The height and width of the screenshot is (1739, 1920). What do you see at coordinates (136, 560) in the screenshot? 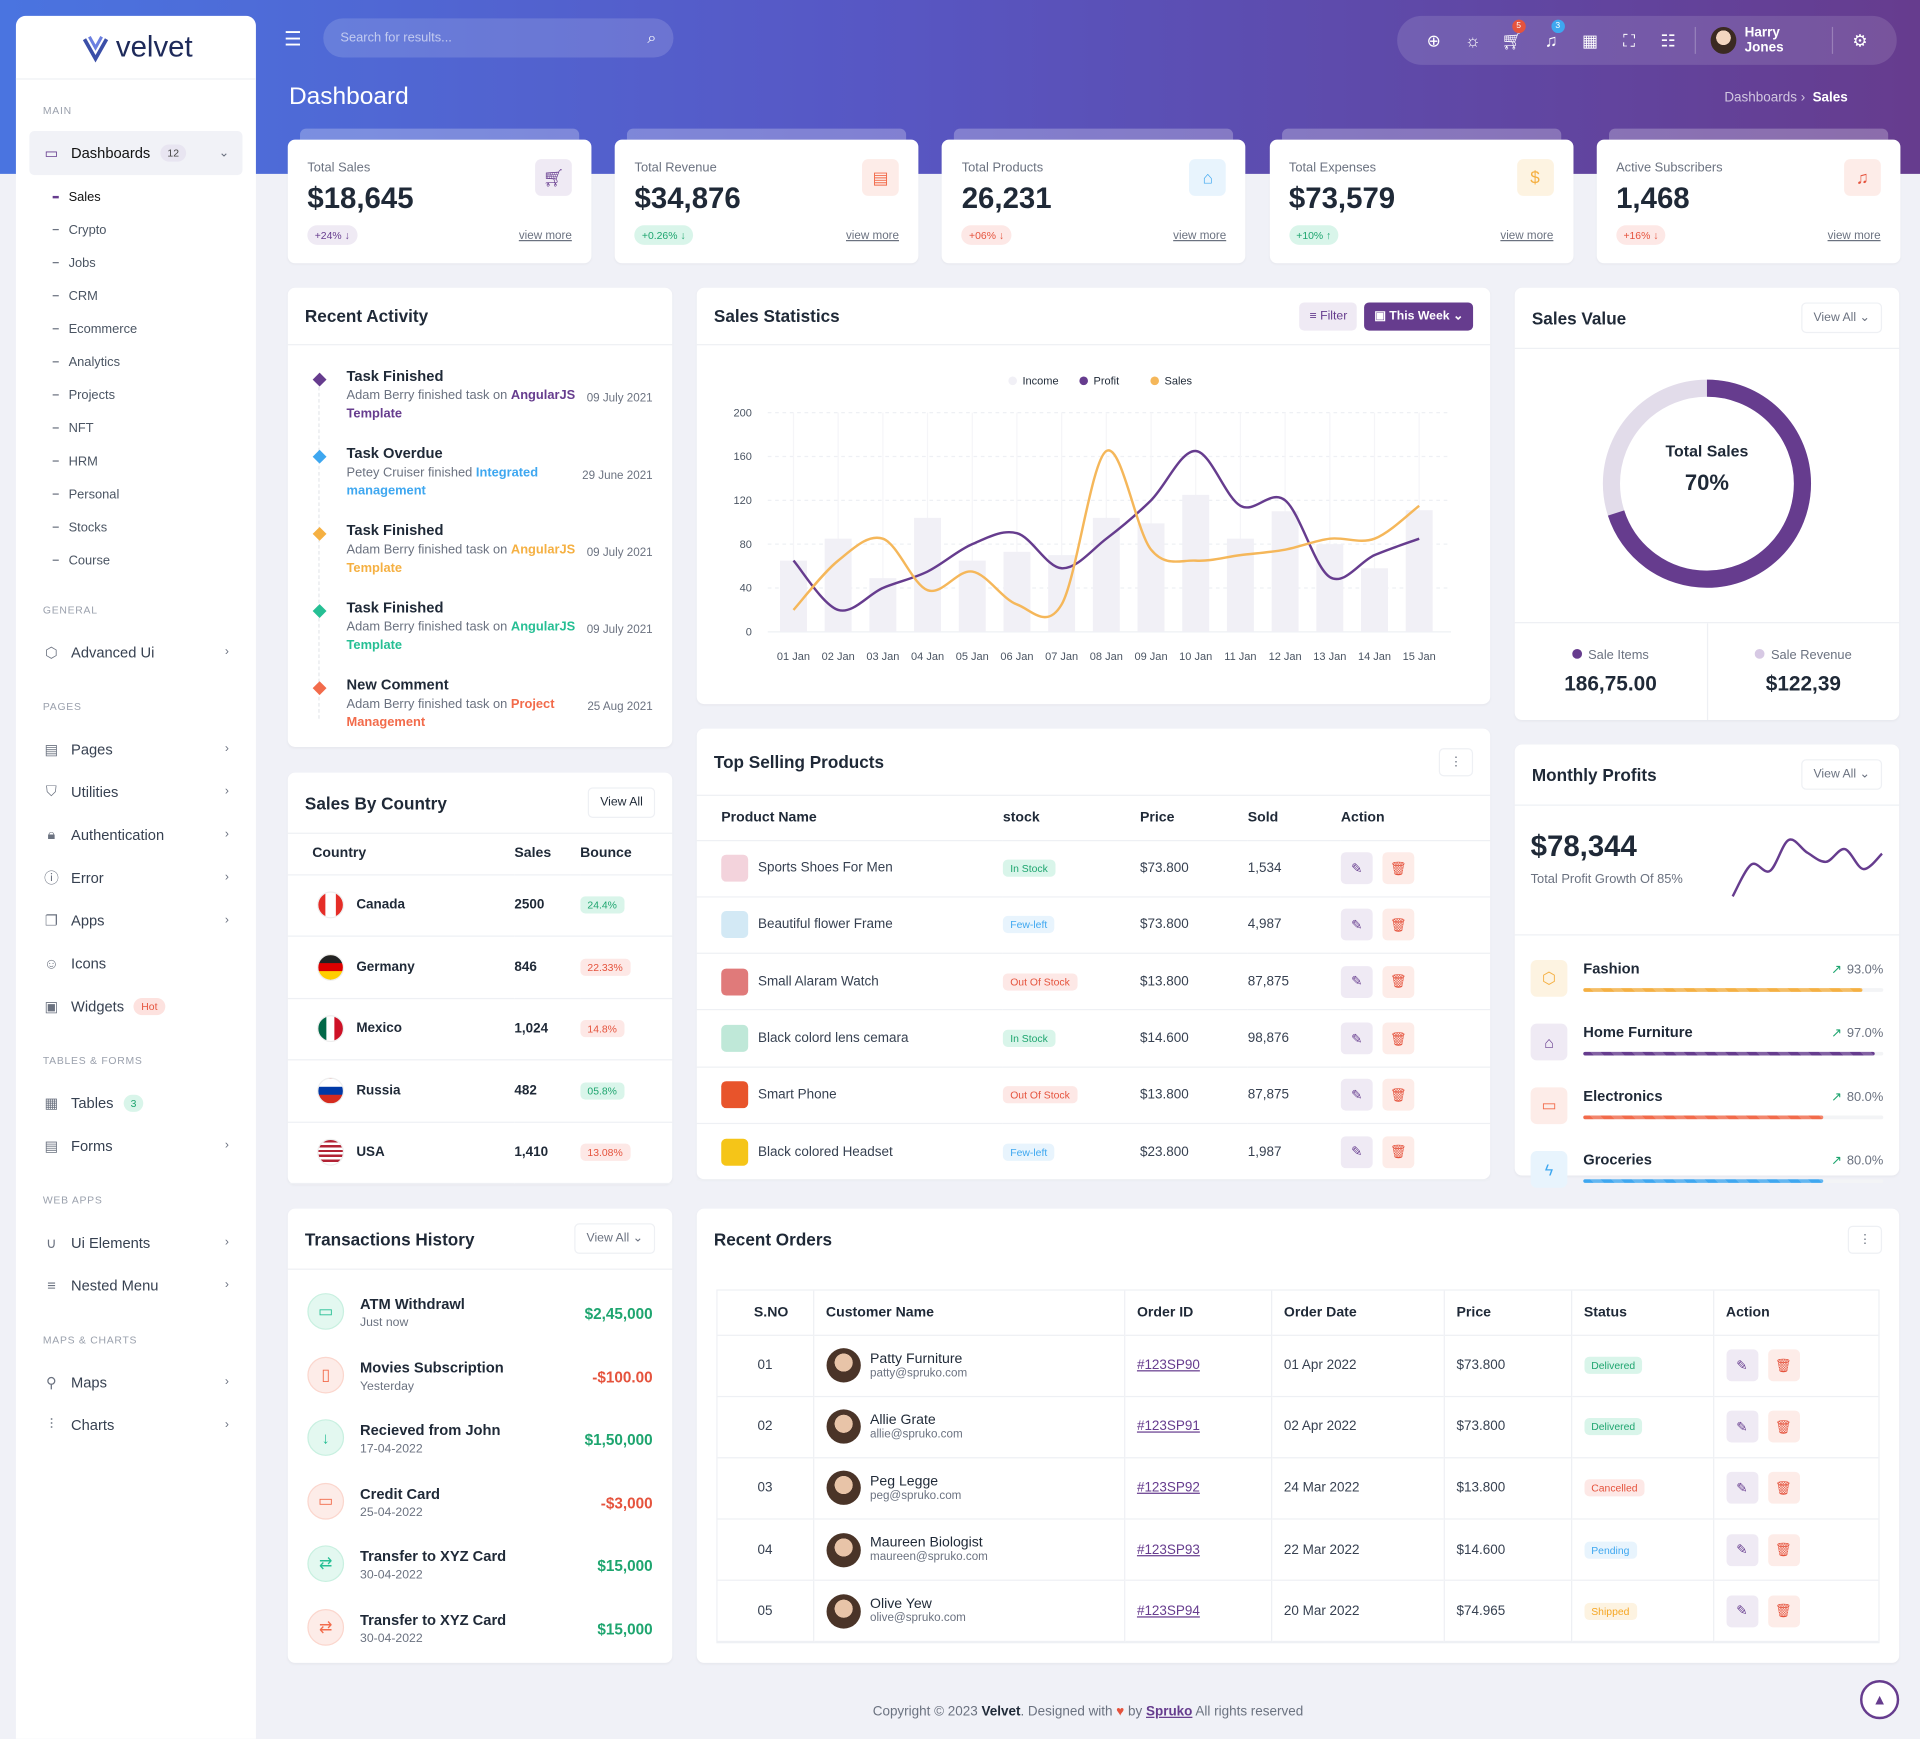
I see `submenu-item-course: Course` at bounding box center [136, 560].